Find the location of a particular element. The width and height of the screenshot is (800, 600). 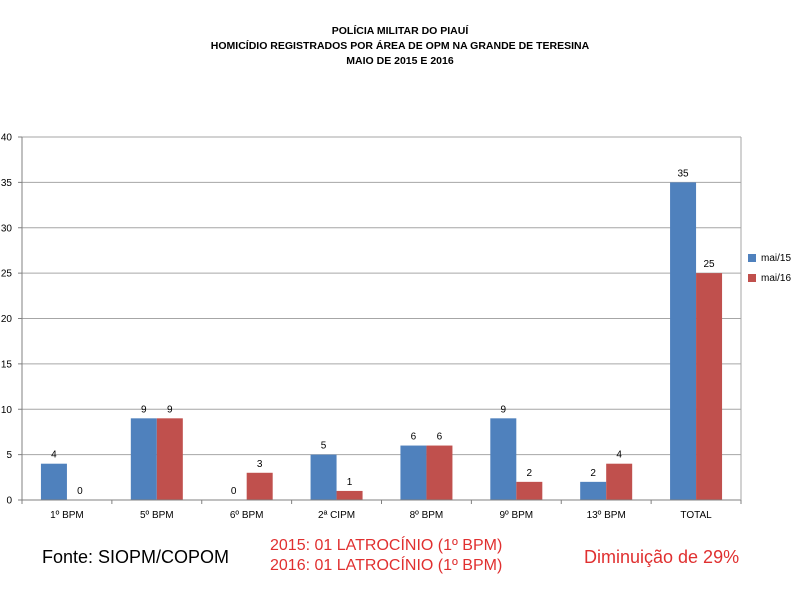

data-label: 25 is located at coordinates (710, 264).